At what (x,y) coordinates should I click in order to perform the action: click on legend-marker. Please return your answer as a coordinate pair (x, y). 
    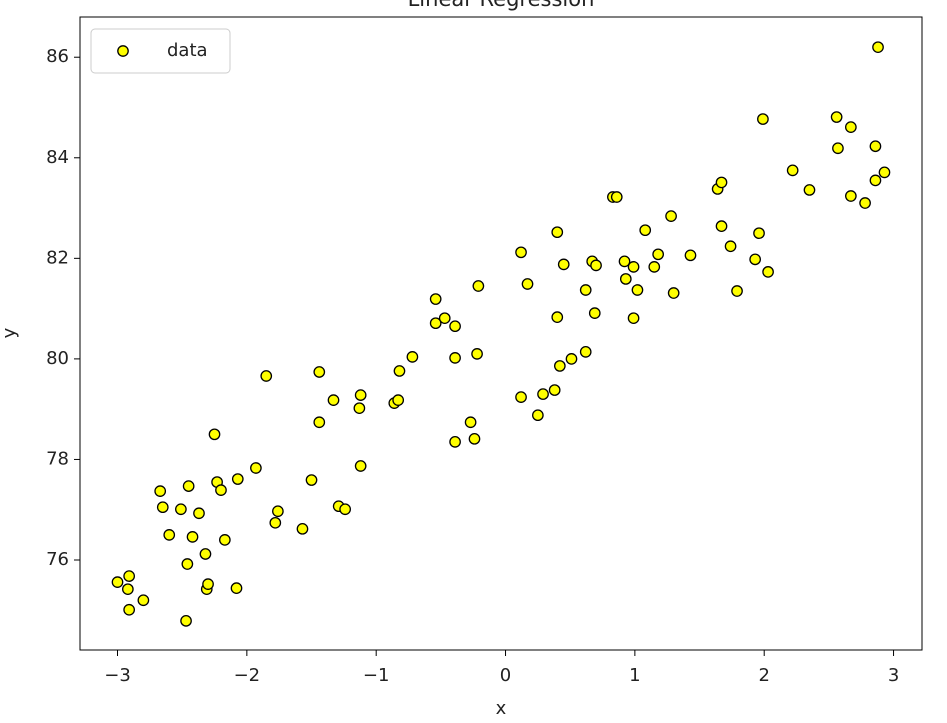
    Looking at the image, I should click on (123, 51).